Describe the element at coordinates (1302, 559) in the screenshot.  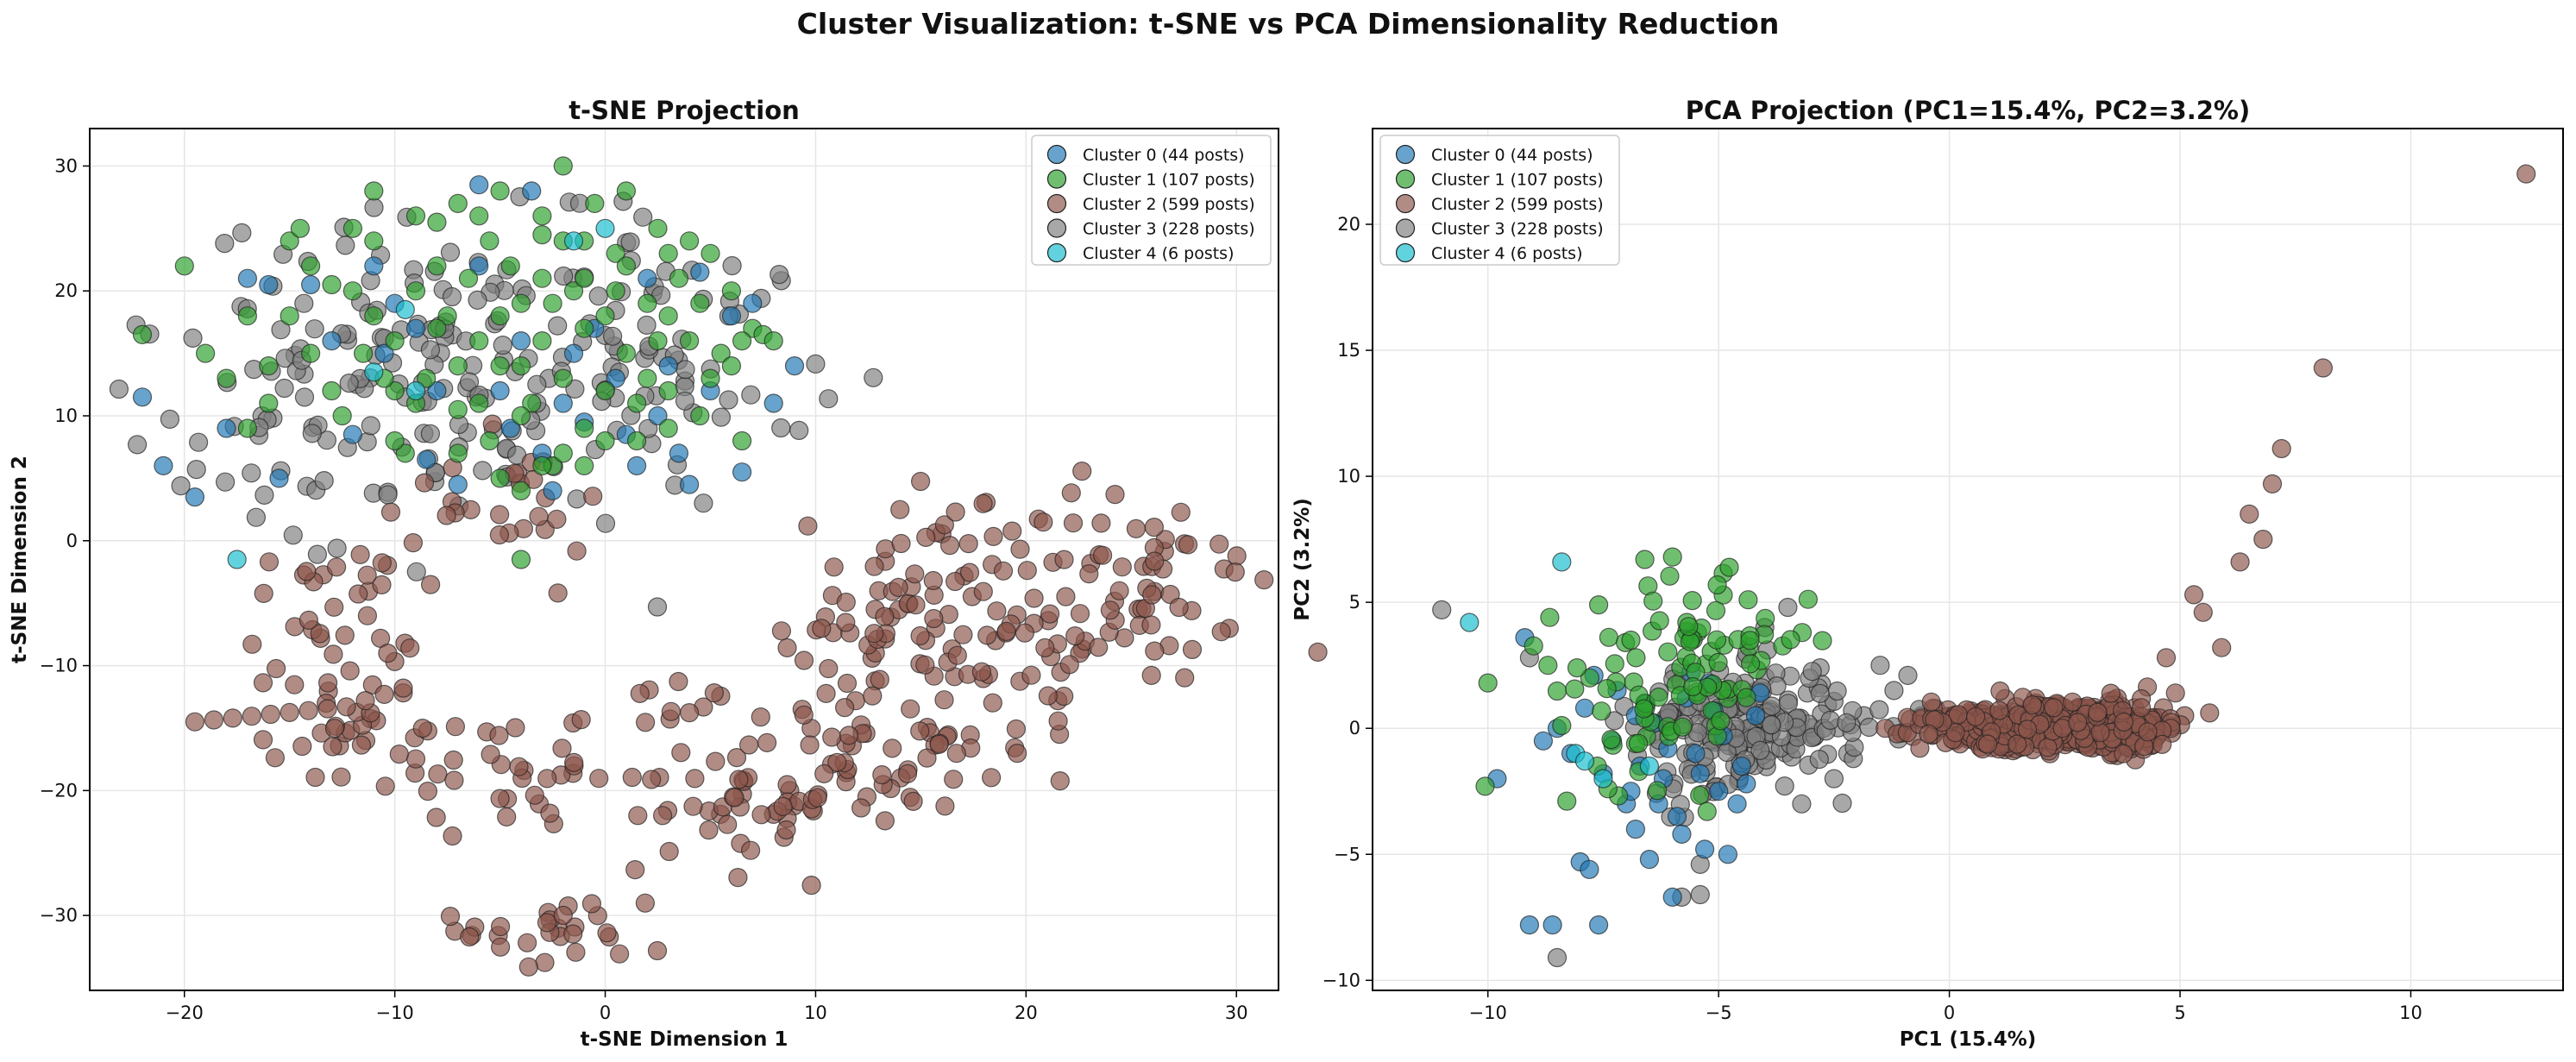
I see `pca-ylabel: PC2 (3.2%)` at that location.